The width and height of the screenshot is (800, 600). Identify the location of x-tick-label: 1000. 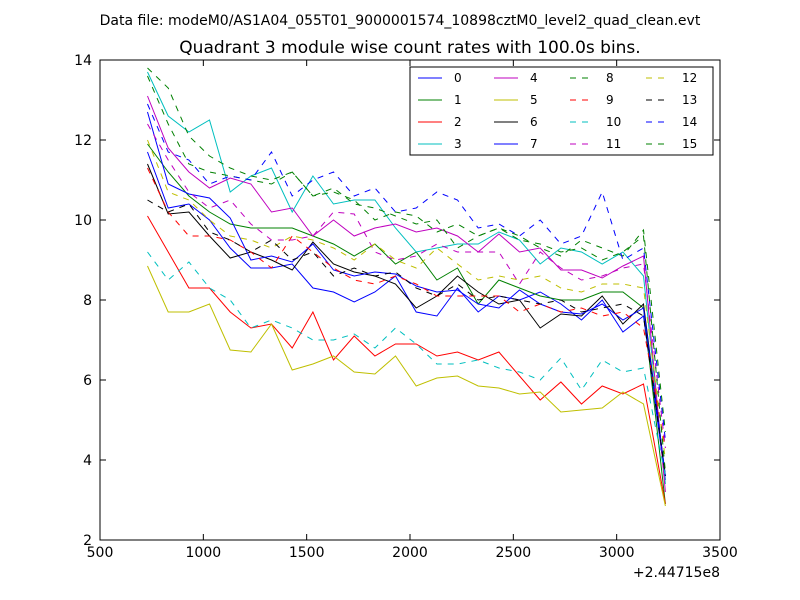
(204, 553).